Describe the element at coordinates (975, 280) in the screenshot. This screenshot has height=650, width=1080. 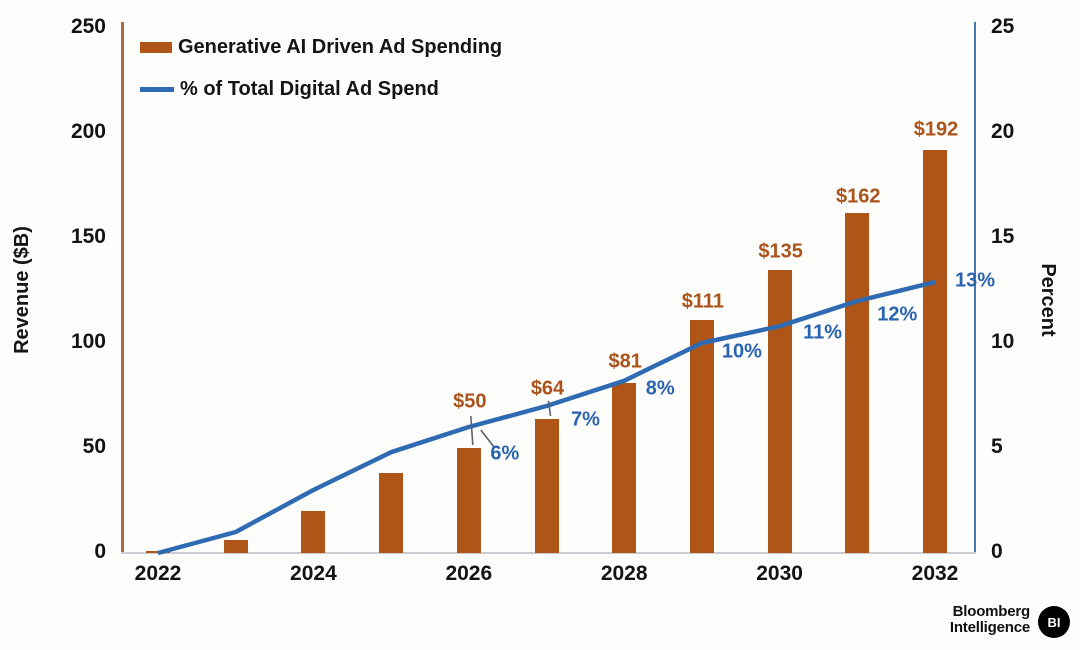
I see `percent-label-2032: 13%` at that location.